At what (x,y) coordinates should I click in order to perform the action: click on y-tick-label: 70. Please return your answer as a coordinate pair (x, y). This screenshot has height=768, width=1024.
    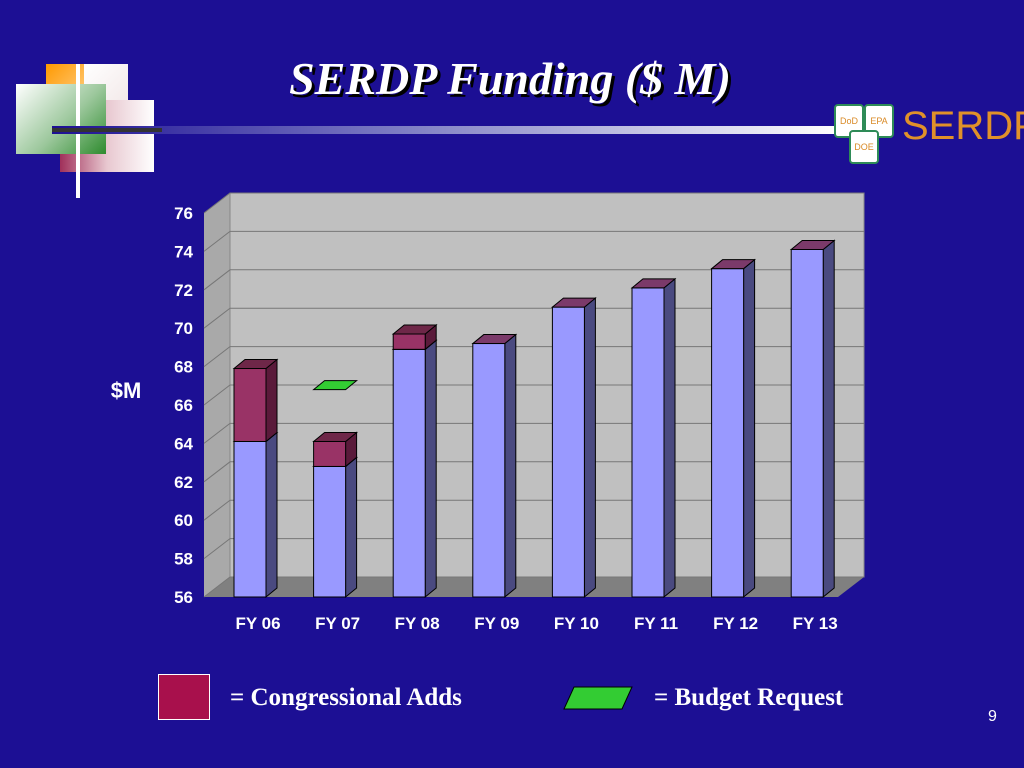
    Looking at the image, I should click on (183, 328).